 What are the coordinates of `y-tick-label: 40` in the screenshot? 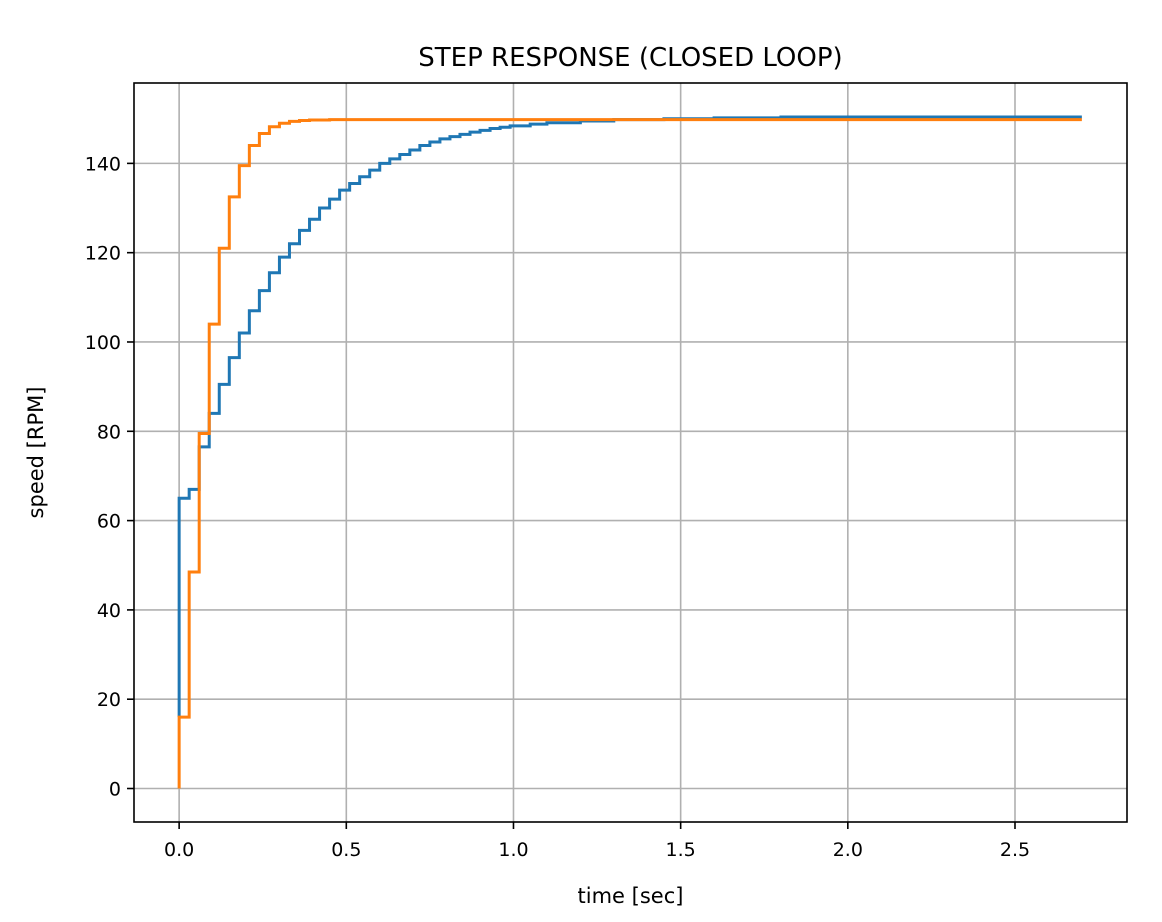 It's located at (109, 611).